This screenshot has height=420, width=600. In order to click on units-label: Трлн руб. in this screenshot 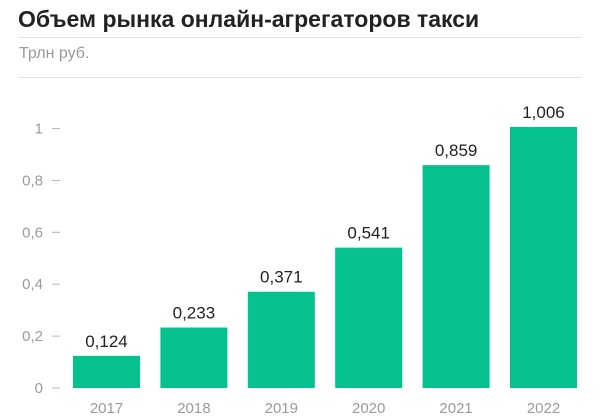, I will do `click(54, 53)`.